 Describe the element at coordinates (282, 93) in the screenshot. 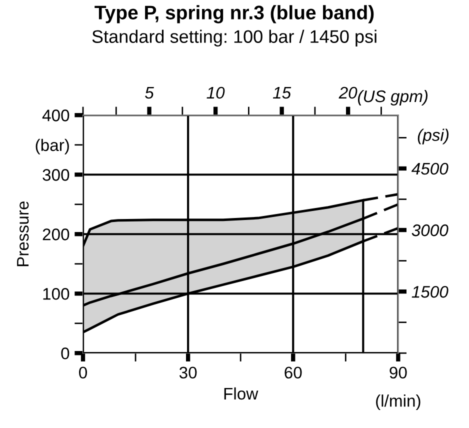

I see `x2-tick-label: 15` at that location.